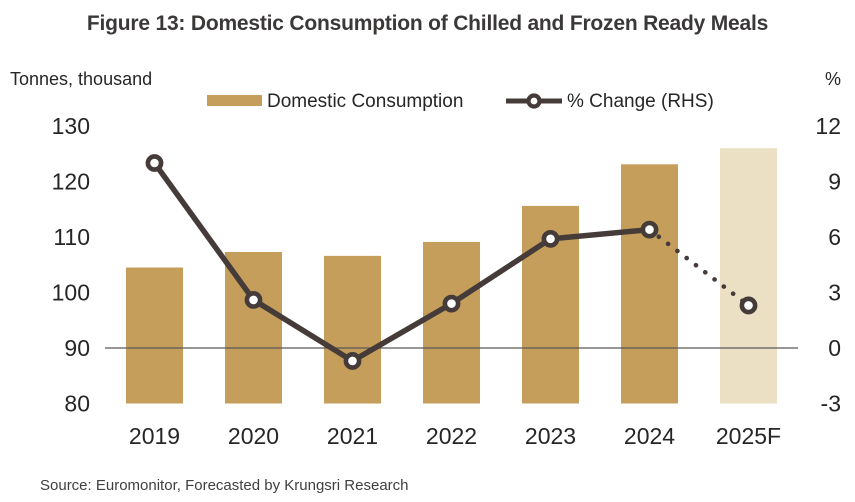 This screenshot has width=855, height=502. I want to click on bar-2024, so click(649, 284).